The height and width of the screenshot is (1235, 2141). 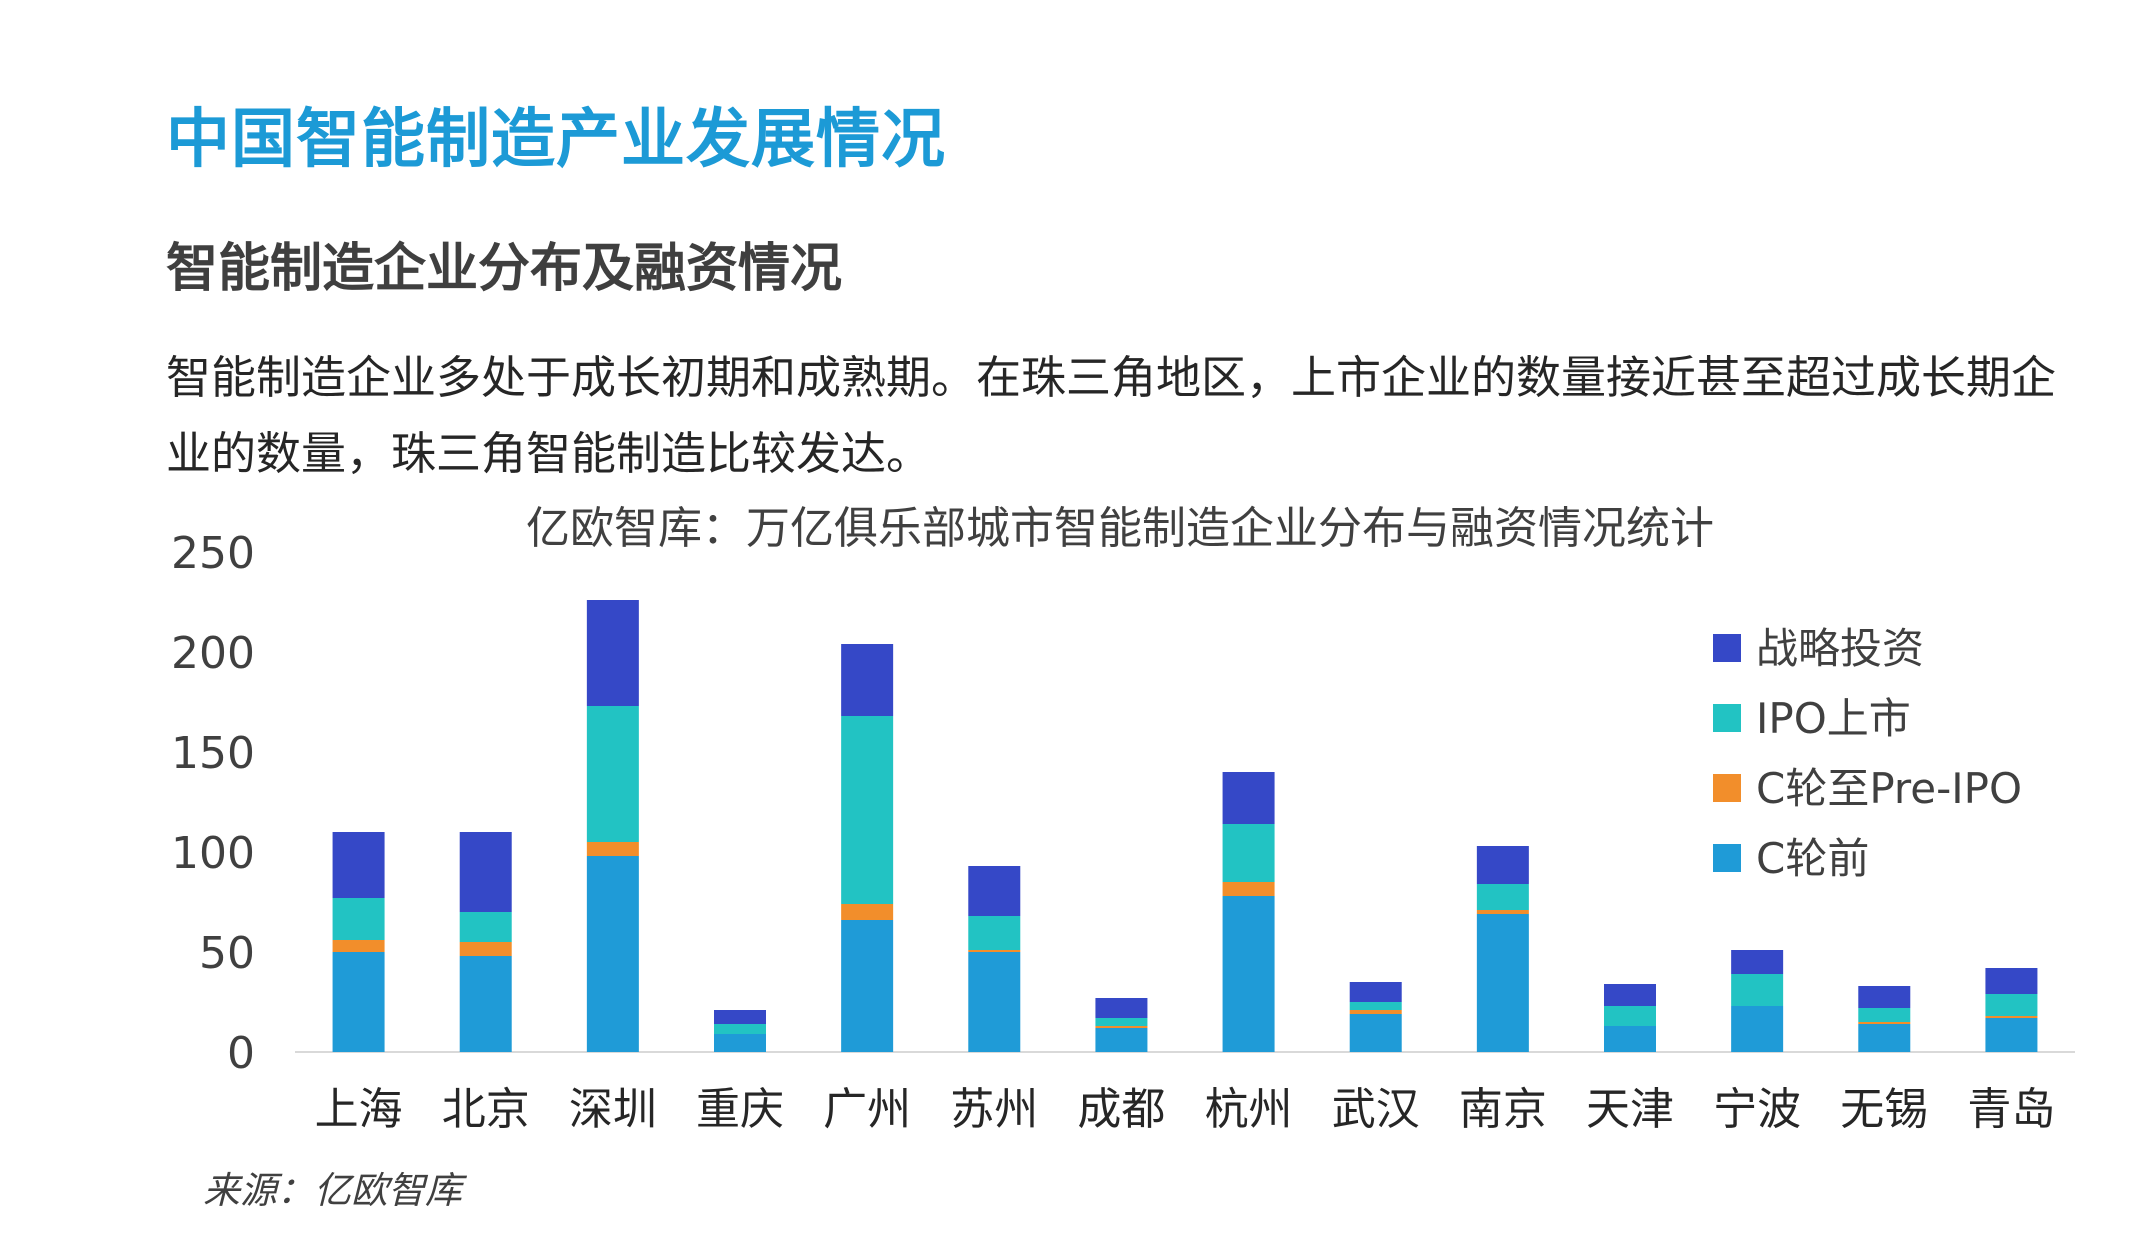 What do you see at coordinates (1867, 753) in the screenshot?
I see `chart-legend: 战略投资 IPO上市 C轮至Pre-IPO C轮前` at bounding box center [1867, 753].